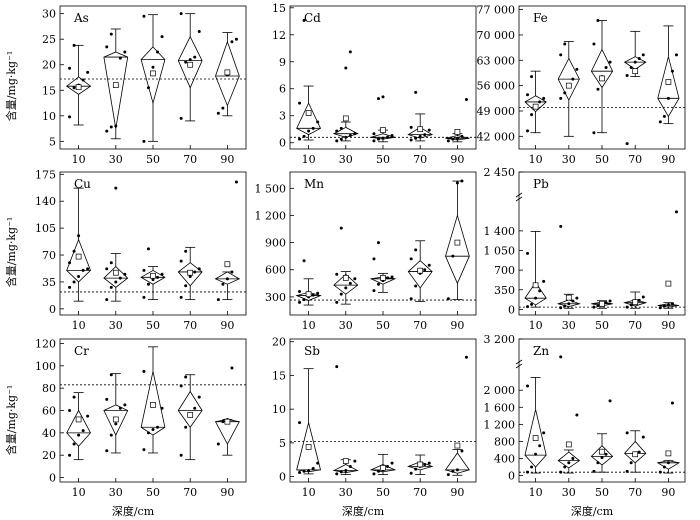 The width and height of the screenshot is (700, 520). I want to click on y-tick-label: 300, so click(275, 297).